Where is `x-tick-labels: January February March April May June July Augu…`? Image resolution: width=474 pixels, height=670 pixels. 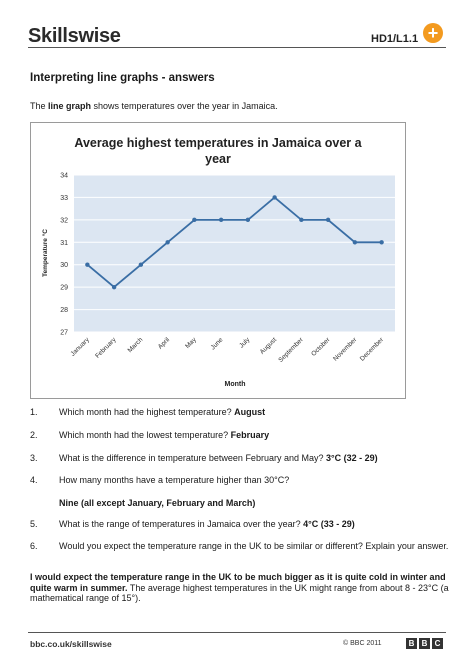
x-tick-labels: January February March April May June July Augu… is located at coordinates (227, 350).